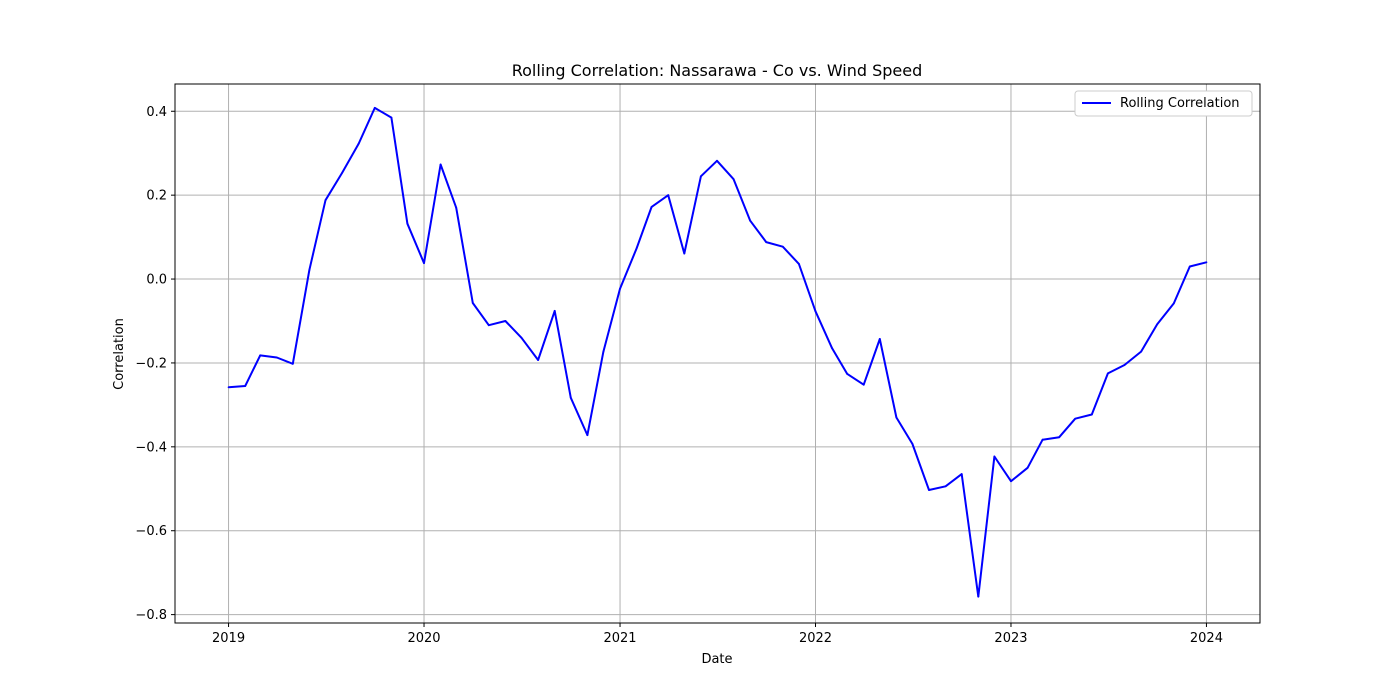  What do you see at coordinates (156, 112) in the screenshot?
I see `y-tick-label: 0.4` at bounding box center [156, 112].